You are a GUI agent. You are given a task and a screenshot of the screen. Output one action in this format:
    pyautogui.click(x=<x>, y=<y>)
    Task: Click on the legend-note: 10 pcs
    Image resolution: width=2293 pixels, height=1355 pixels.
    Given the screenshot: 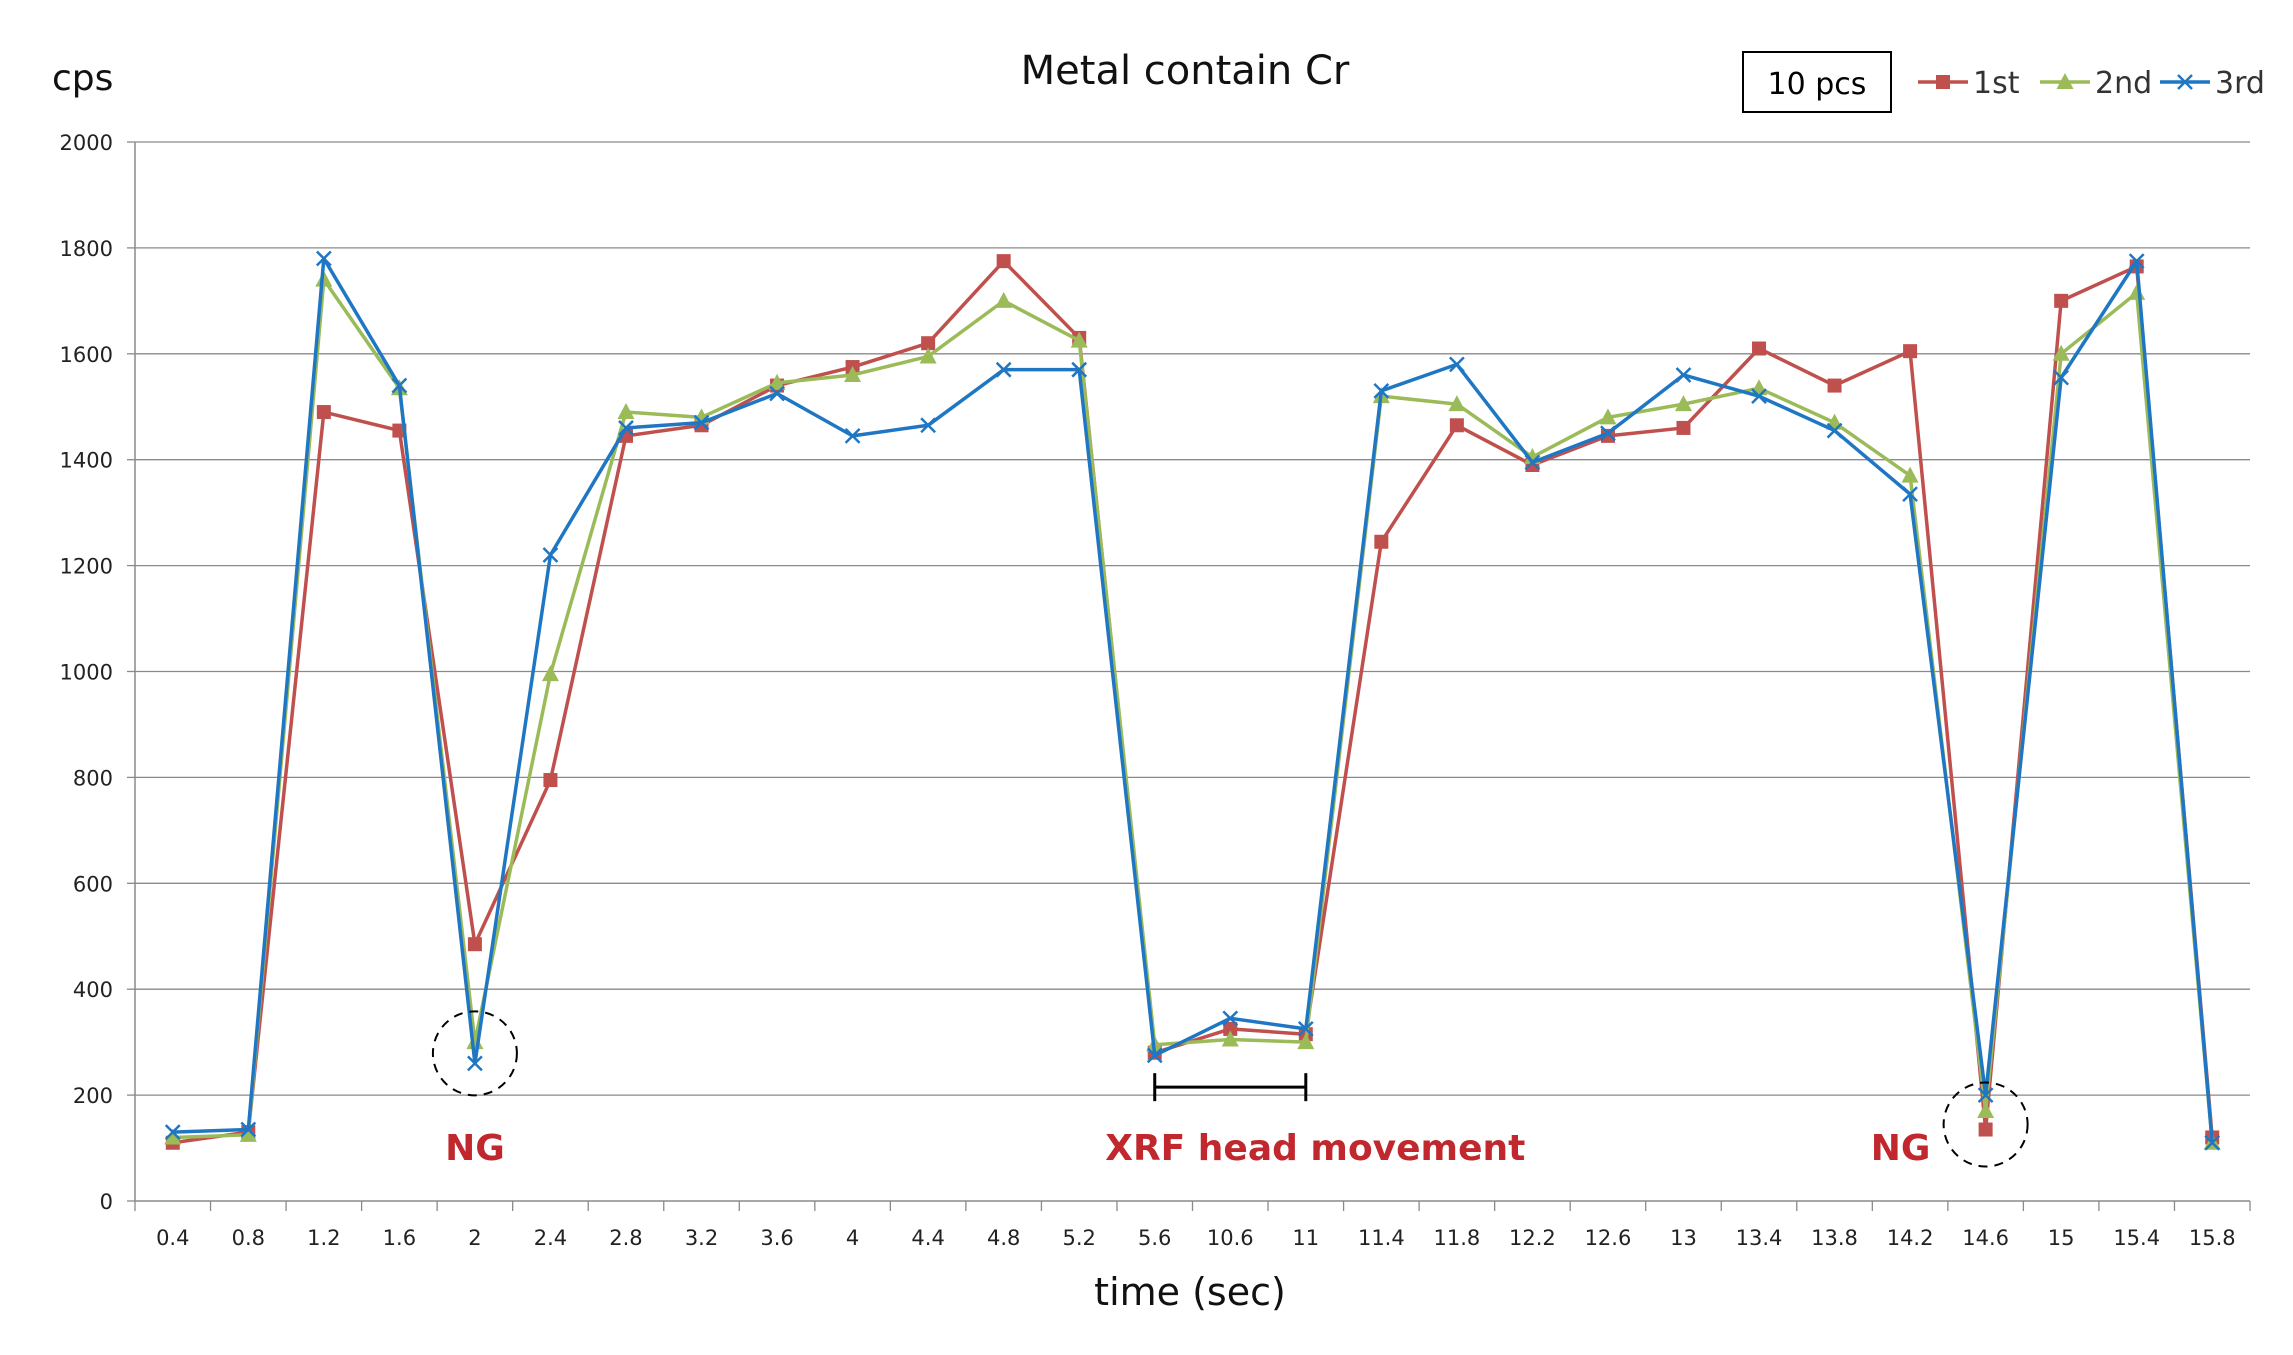 What is the action you would take?
    pyautogui.click(x=1817, y=84)
    